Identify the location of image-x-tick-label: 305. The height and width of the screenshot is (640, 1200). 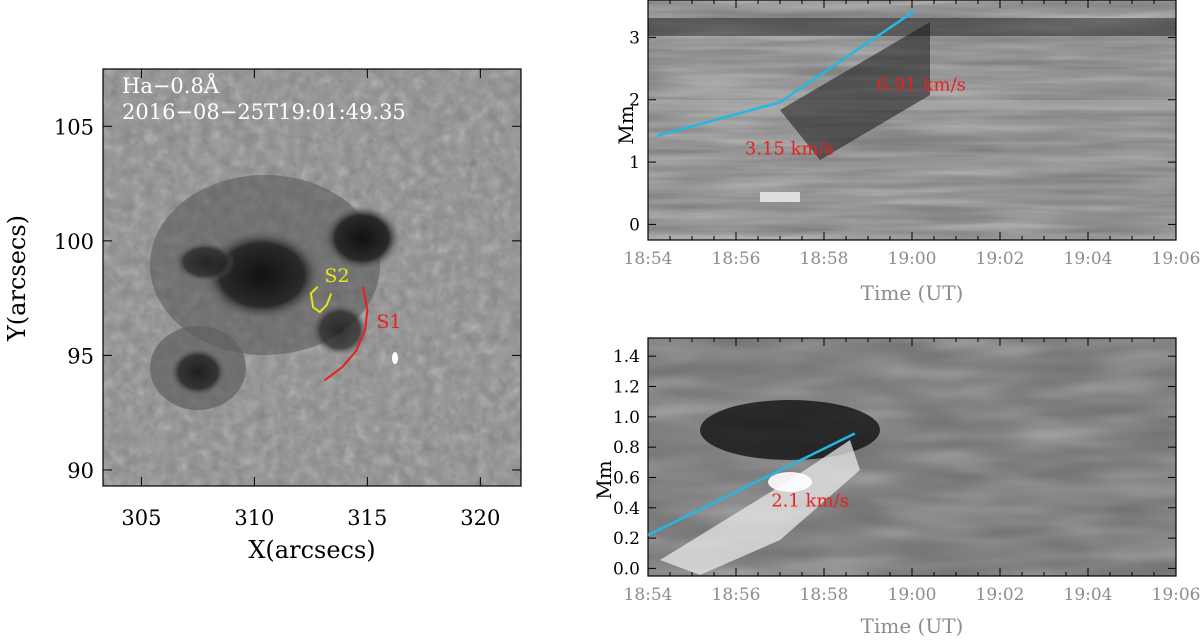
(141, 518).